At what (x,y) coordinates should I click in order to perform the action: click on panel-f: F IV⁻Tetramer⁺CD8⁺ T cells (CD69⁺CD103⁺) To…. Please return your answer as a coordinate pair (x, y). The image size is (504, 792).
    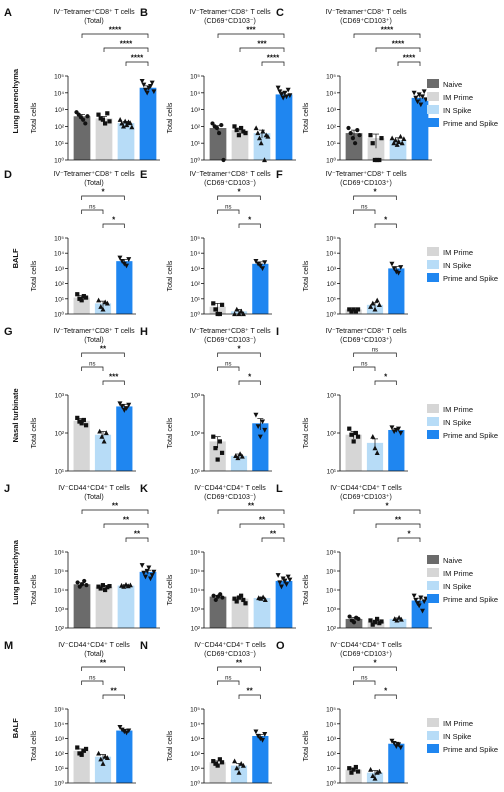
    Looking at the image, I should click on (342, 244).